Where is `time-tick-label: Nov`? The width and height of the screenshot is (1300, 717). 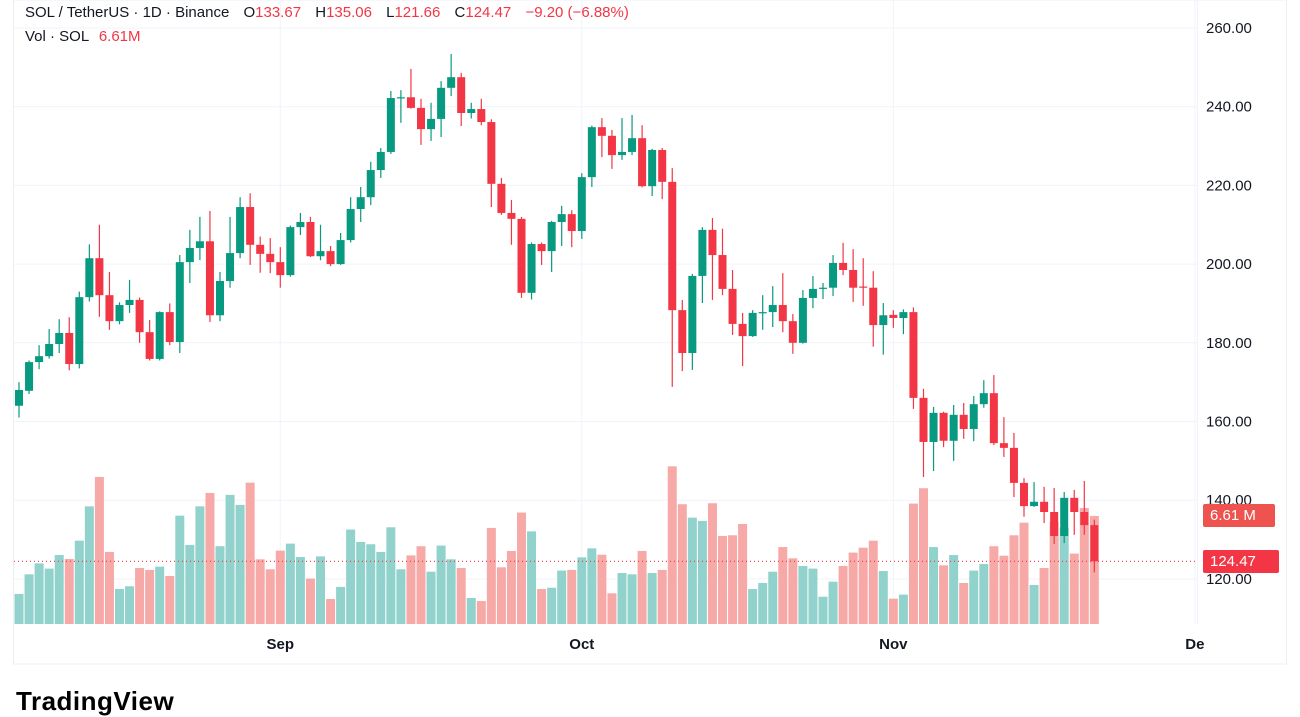 time-tick-label: Nov is located at coordinates (893, 644).